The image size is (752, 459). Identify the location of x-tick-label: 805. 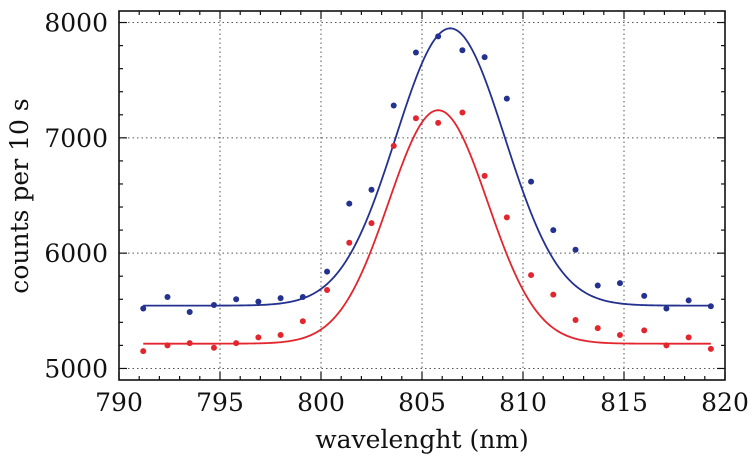
(422, 402).